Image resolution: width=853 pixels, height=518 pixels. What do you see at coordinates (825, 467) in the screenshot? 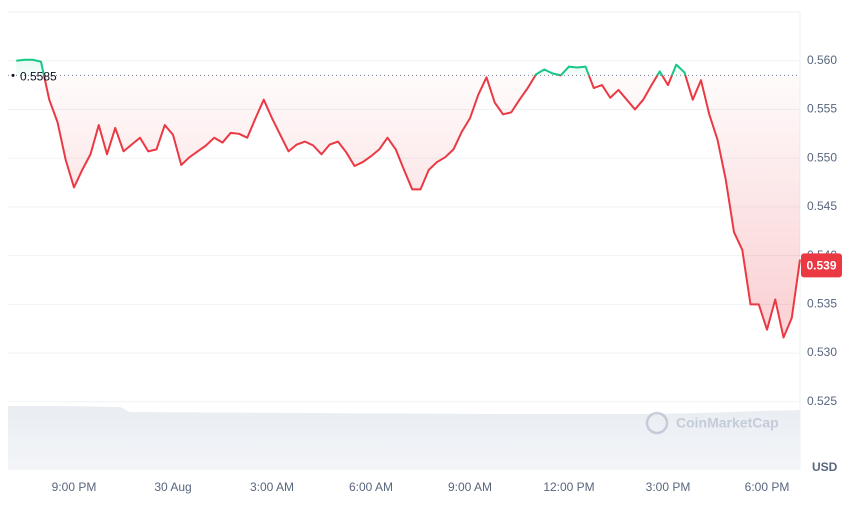
I see `currency-label: USD` at bounding box center [825, 467].